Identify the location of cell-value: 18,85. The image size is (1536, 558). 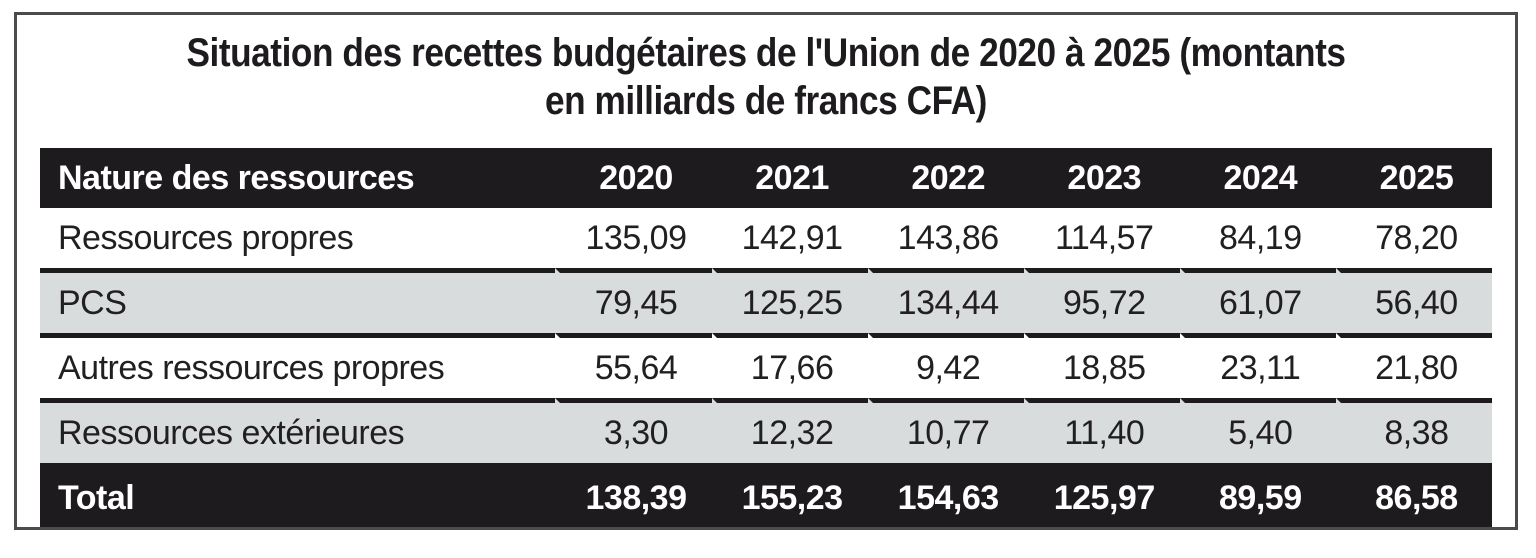
(1101, 365).